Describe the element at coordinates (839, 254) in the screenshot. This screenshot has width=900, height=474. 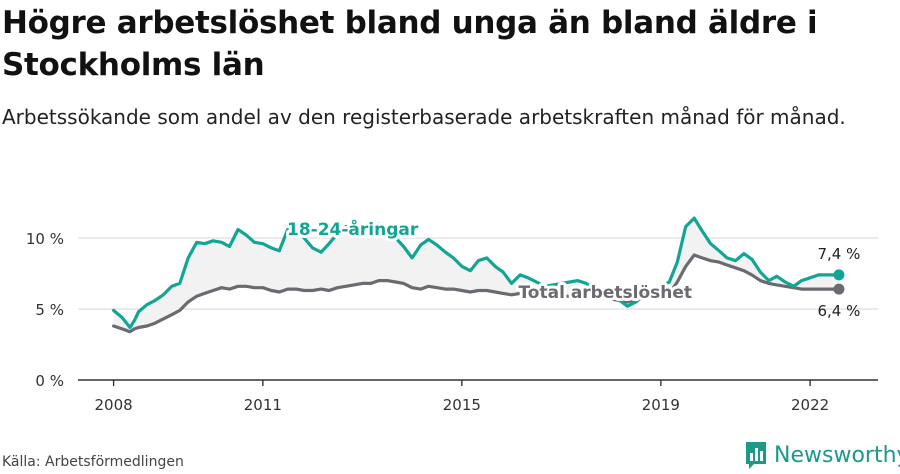
I see `end-label-youth: 7,4 %` at that location.